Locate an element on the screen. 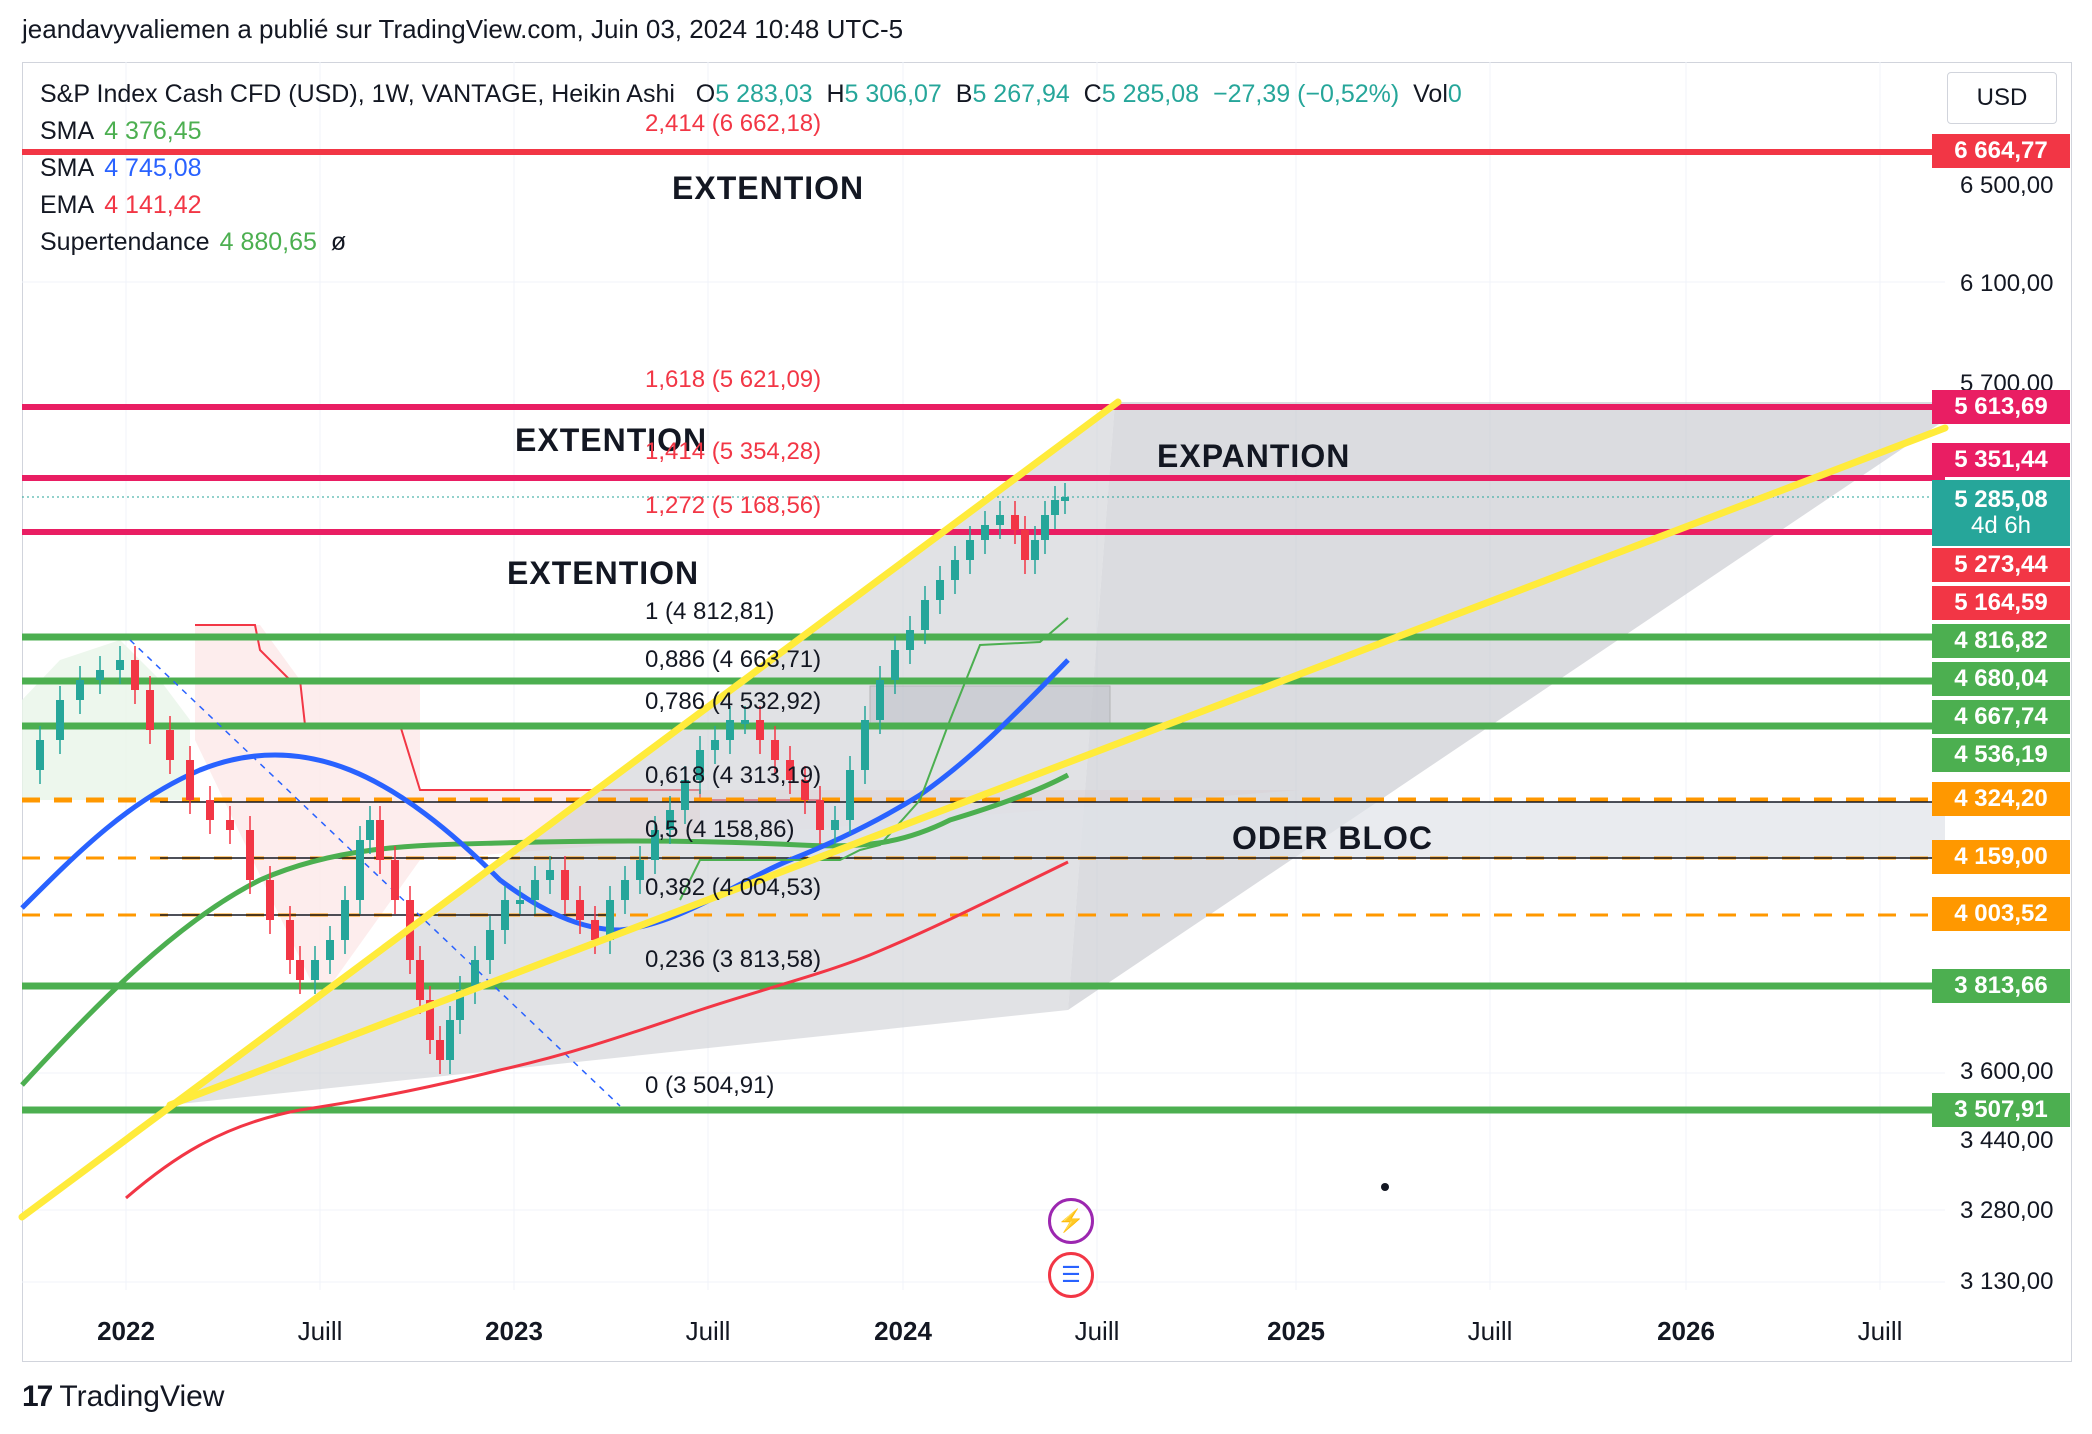 This screenshot has height=1434, width=2092. fib-label-1272: 1,272 (5 168,56) is located at coordinates (733, 505).